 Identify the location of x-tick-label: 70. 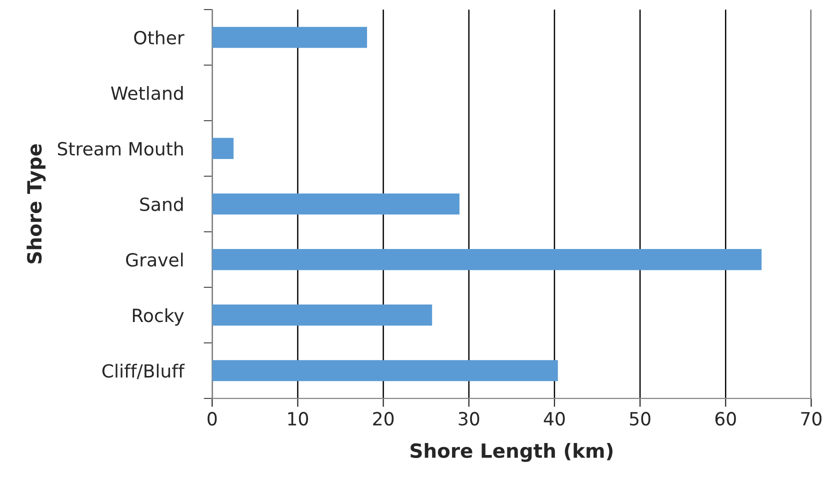
(811, 419).